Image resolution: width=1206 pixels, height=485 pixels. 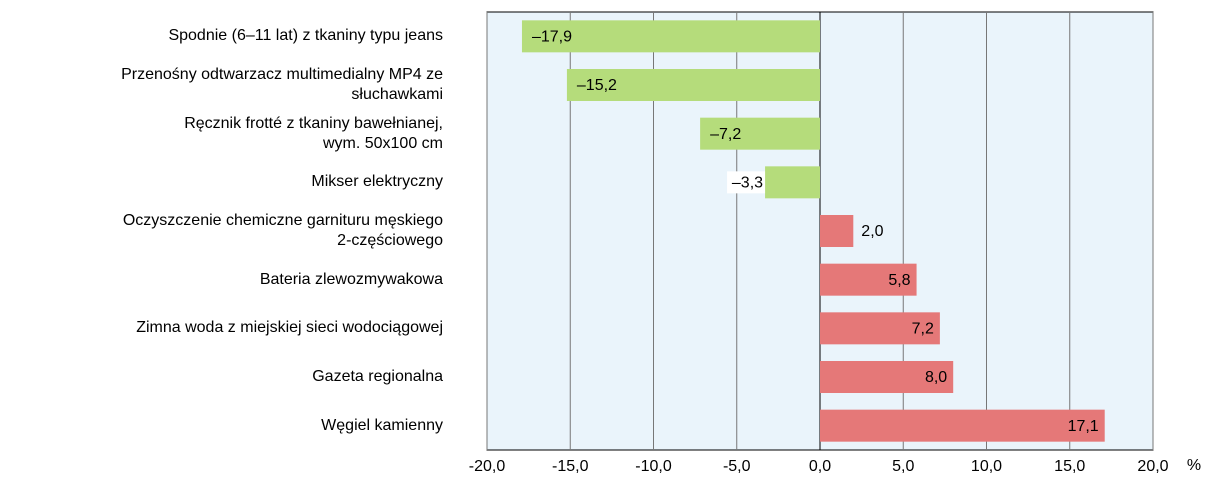 What do you see at coordinates (725, 134) in the screenshot?
I see `value-label: –7,2` at bounding box center [725, 134].